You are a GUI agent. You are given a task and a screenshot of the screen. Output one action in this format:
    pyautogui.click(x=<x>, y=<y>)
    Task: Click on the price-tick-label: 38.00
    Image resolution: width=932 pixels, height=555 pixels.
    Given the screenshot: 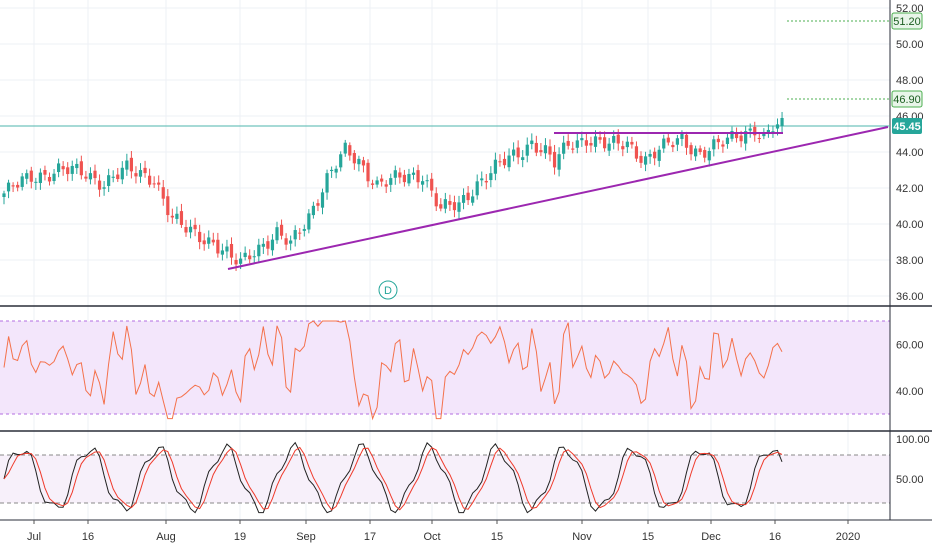 What is the action you would take?
    pyautogui.click(x=910, y=261)
    